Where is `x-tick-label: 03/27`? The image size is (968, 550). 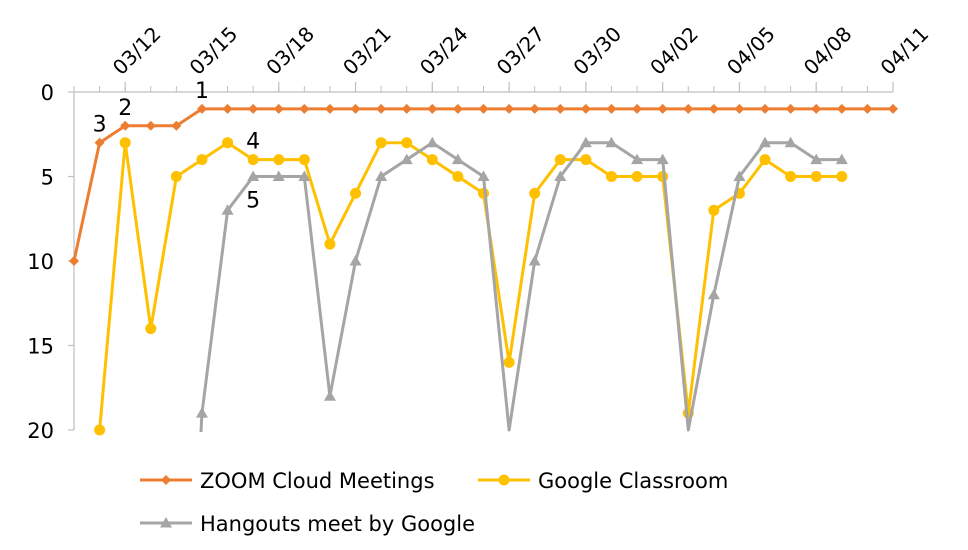 x-tick-label: 03/27 is located at coordinates (521, 51).